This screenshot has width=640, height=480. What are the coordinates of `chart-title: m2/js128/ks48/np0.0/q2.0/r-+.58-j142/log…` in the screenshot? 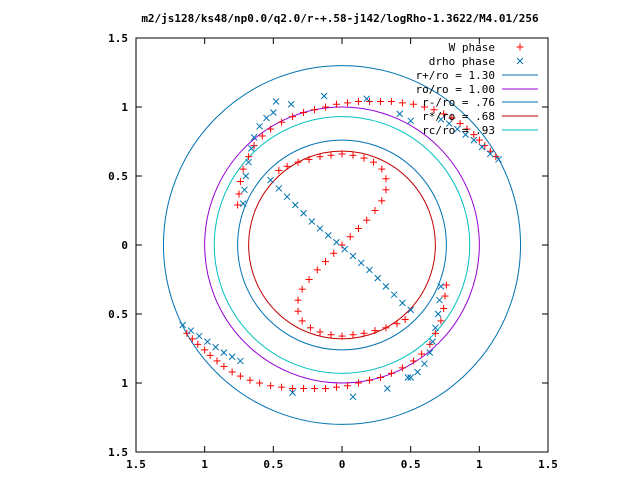 It's located at (340, 18).